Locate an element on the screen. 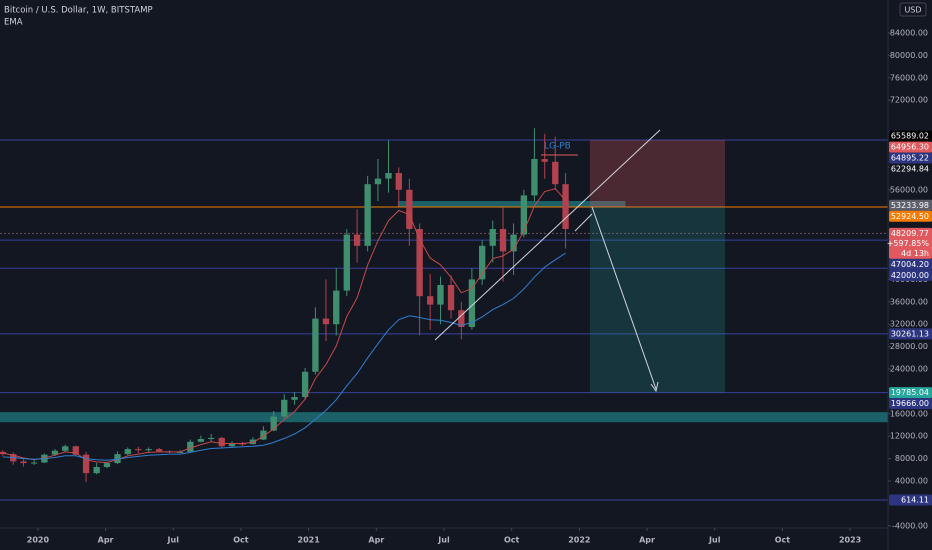  y-tick-label: 56000.00 is located at coordinates (909, 189).